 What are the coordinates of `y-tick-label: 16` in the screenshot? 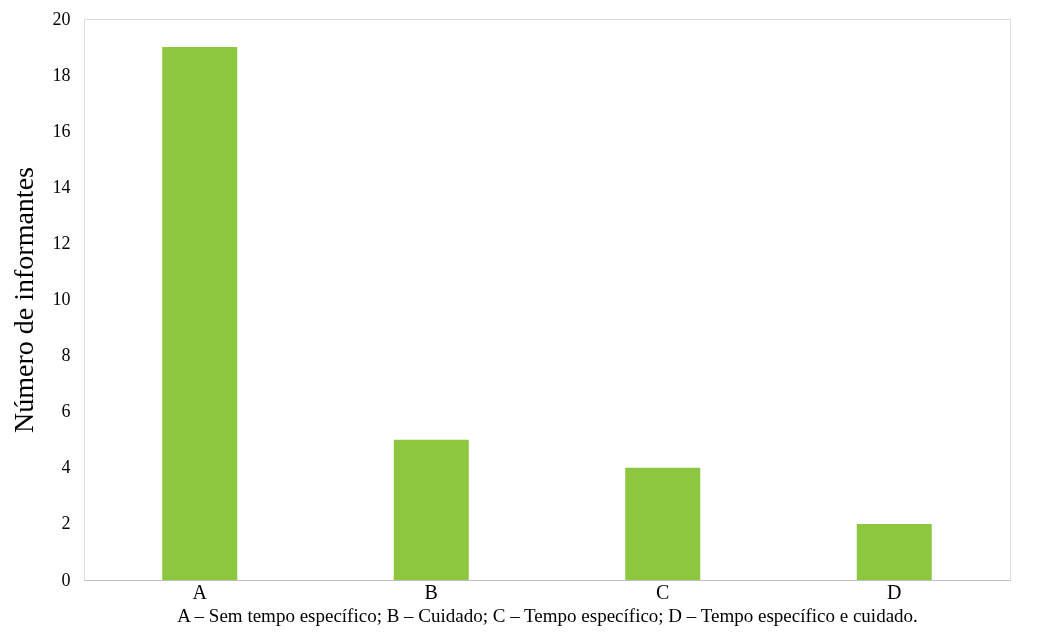 It's located at (61, 130).